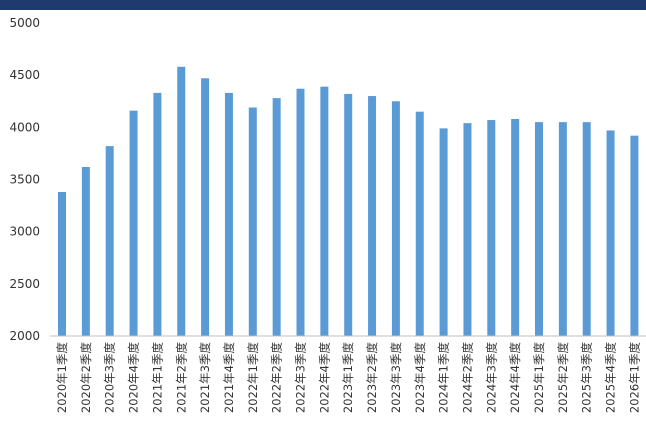 Image resolution: width=646 pixels, height=436 pixels. I want to click on x-tick-label: 2021年1季度, so click(157, 378).